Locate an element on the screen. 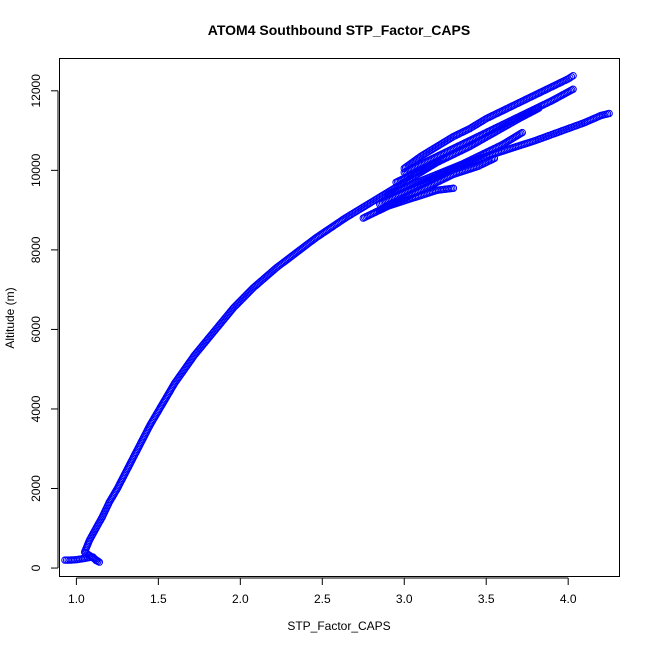 The width and height of the screenshot is (650, 650). x-axis-label: STP_Factor_CAPS is located at coordinates (338, 626).